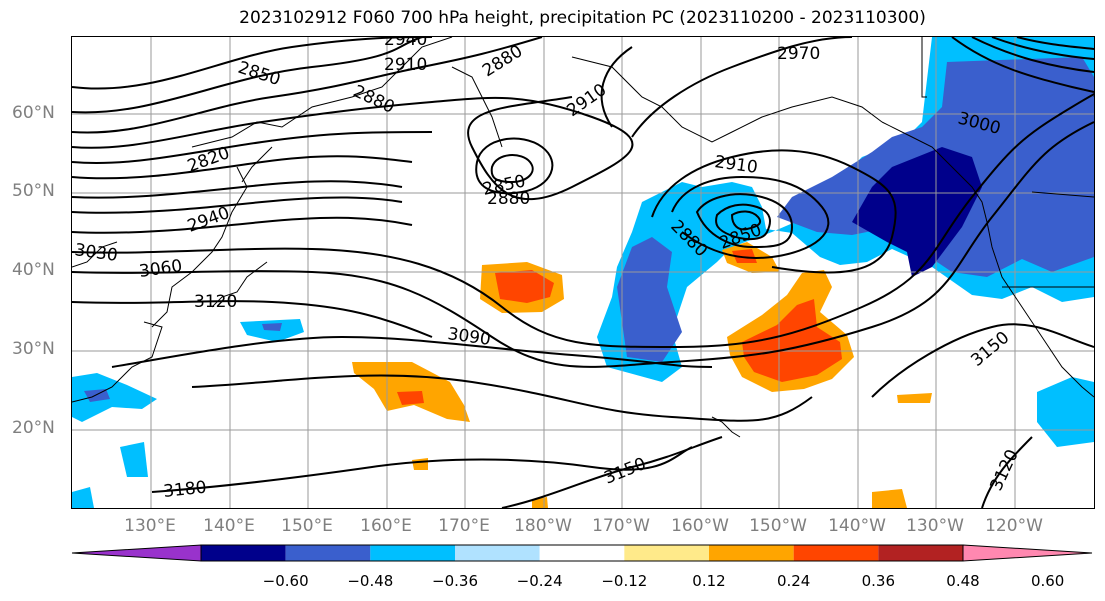 The height and width of the screenshot is (601, 1105). I want to click on lon-label-180w: 180°W, so click(543, 526).